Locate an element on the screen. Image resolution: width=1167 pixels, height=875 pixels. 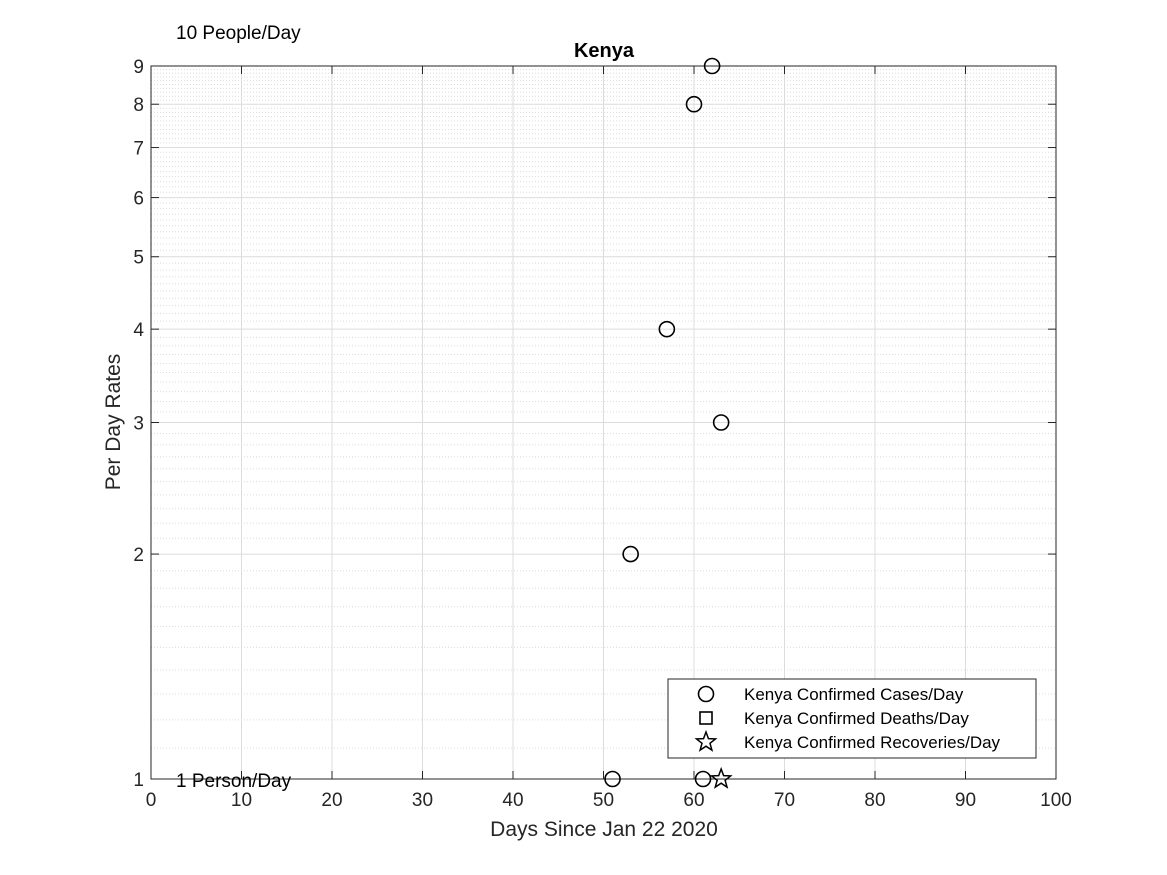
y-tick-label: 4 is located at coordinates (138, 330).